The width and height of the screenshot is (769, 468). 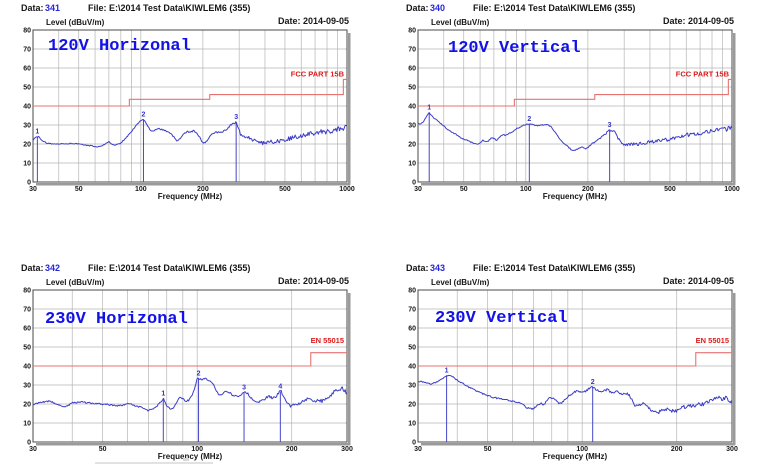 I want to click on chart-title: 230V Horizonal, so click(x=116, y=319).